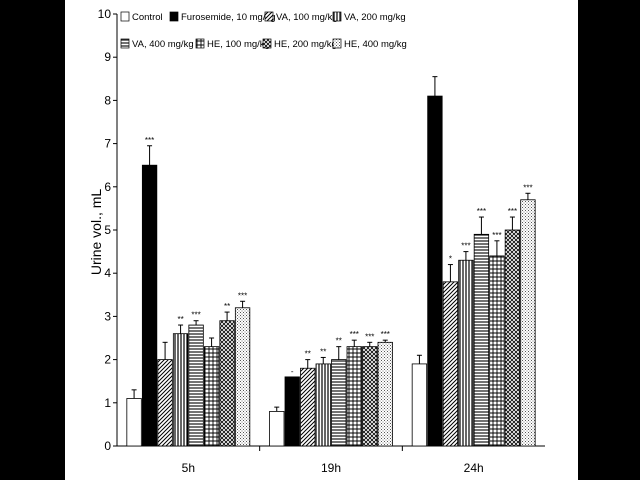 This screenshot has height=480, width=640. Describe the element at coordinates (107, 230) in the screenshot. I see `y-tick-label: 5` at that location.